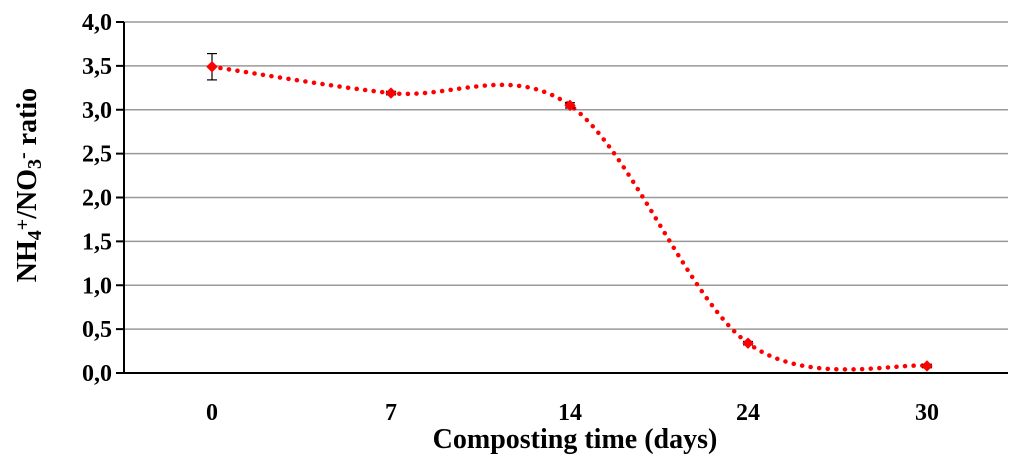 Image resolution: width=1010 pixels, height=458 pixels. I want to click on x-tick-label: 30, so click(927, 413).